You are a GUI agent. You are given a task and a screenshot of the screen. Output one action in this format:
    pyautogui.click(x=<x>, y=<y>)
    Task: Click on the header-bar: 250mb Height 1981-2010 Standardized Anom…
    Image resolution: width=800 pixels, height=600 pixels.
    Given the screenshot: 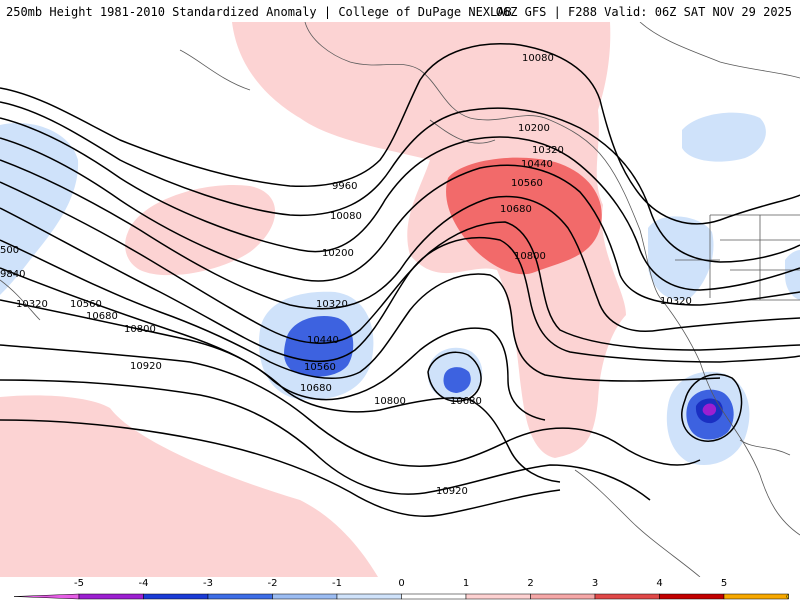 What is the action you would take?
    pyautogui.click(x=400, y=11)
    